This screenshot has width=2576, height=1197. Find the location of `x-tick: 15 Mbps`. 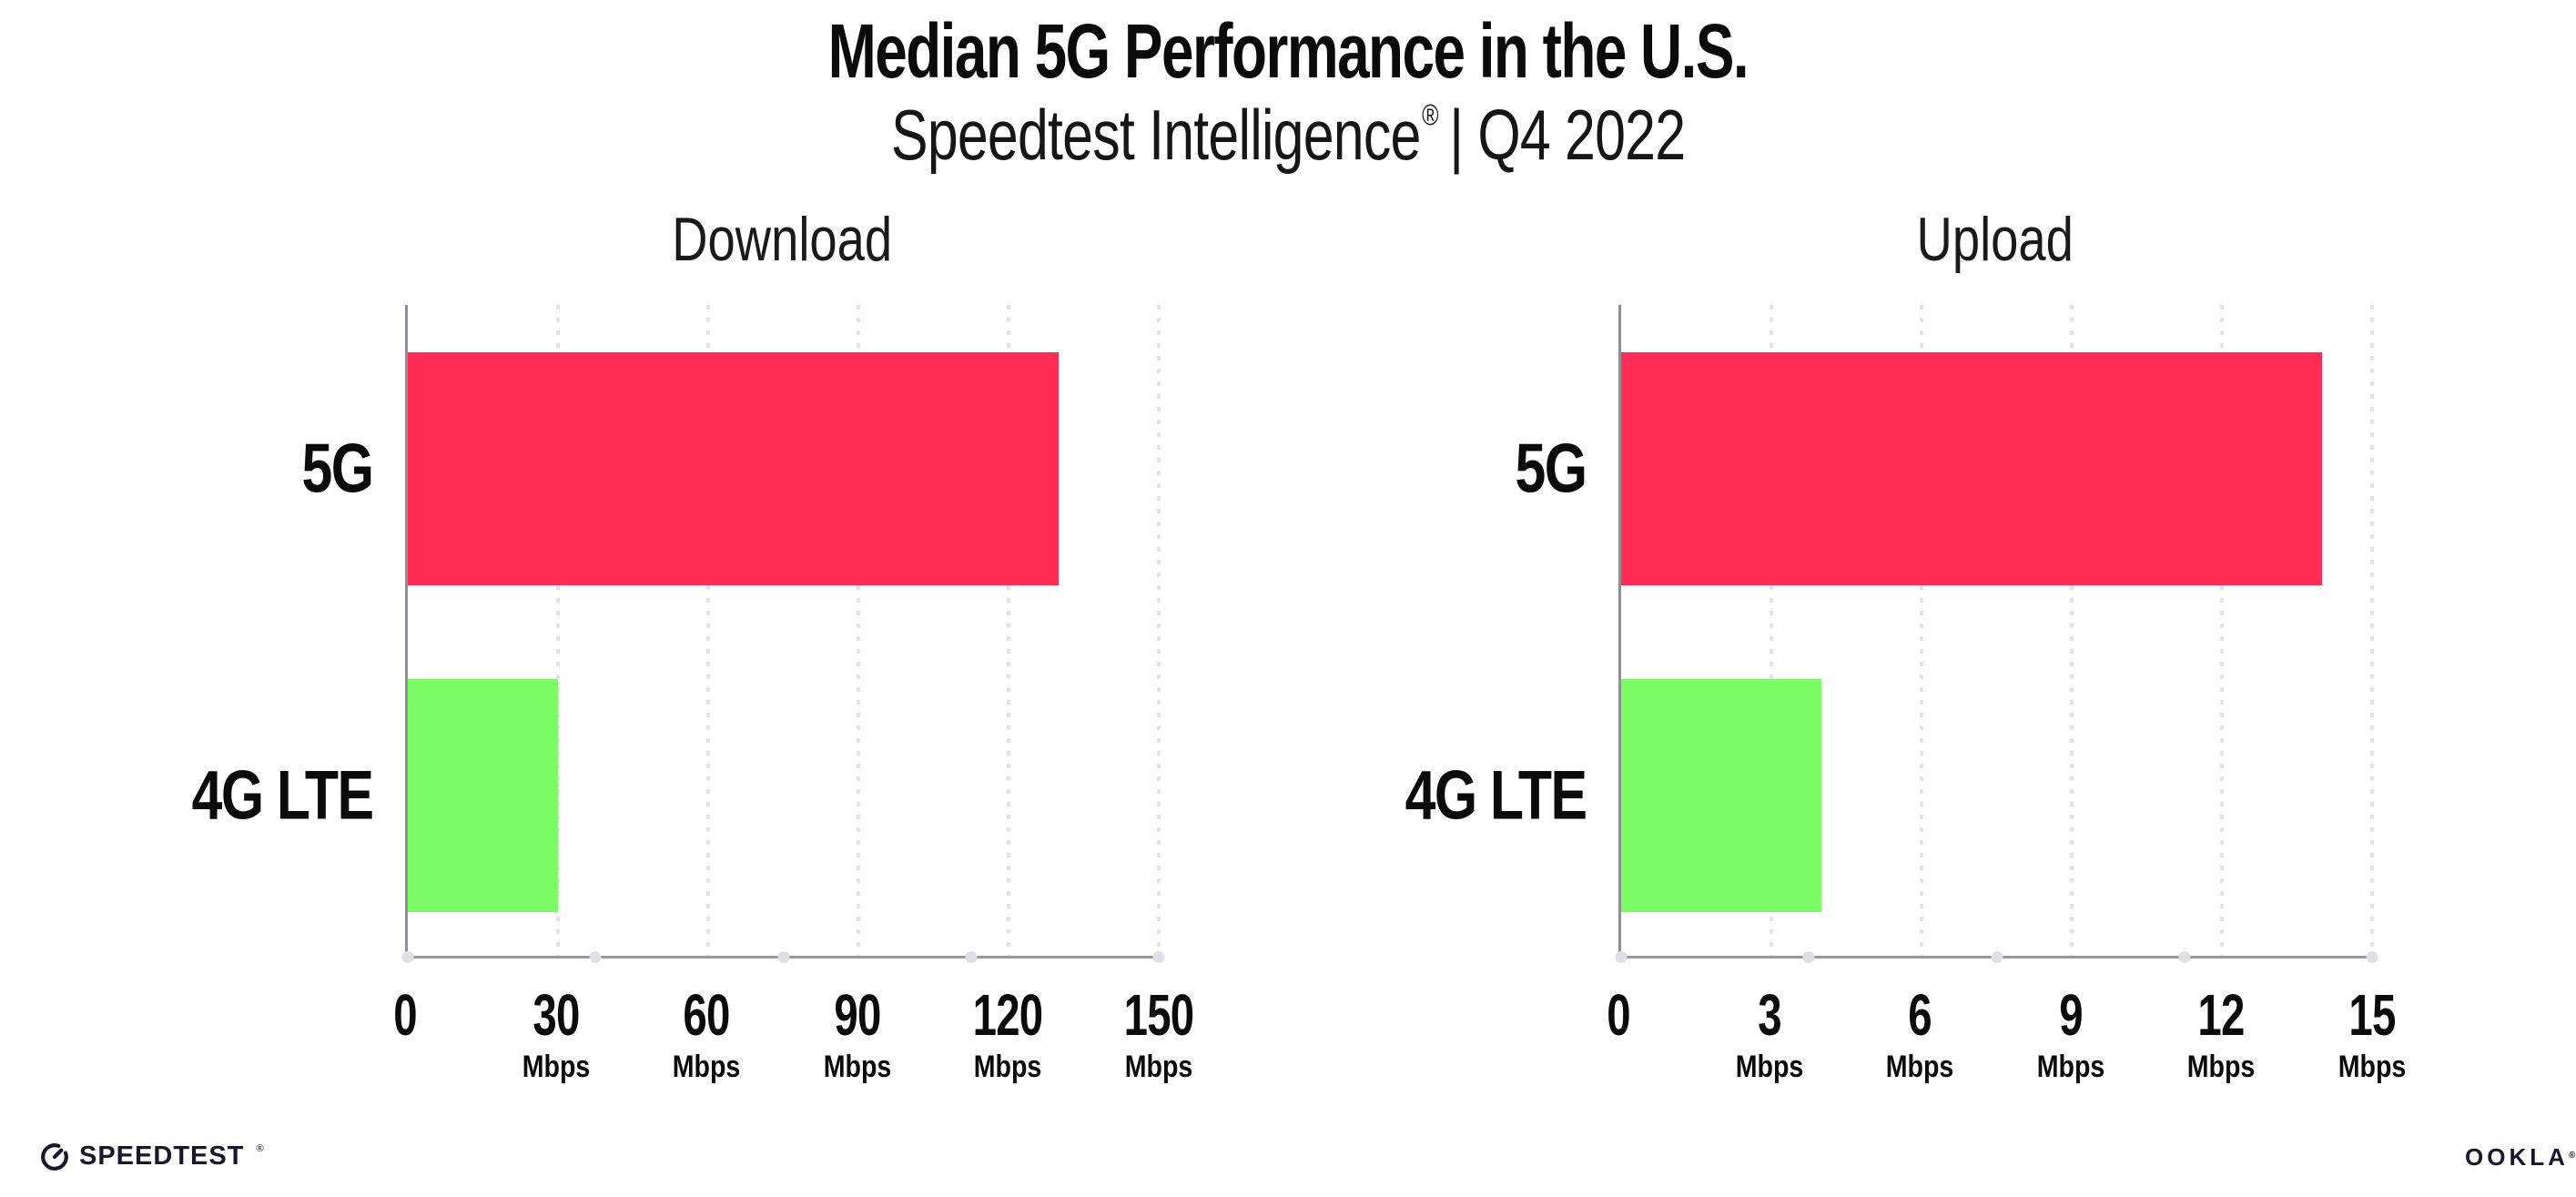

x-tick: 15 Mbps is located at coordinates (2372, 1035).